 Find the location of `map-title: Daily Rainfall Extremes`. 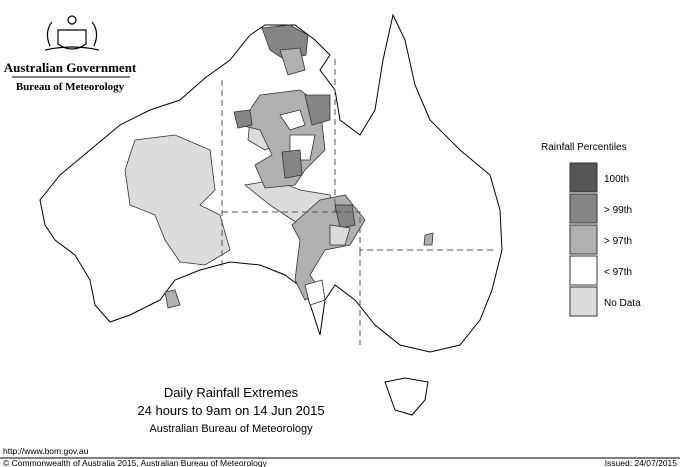

map-title: Daily Rainfall Extremes is located at coordinates (231, 392).